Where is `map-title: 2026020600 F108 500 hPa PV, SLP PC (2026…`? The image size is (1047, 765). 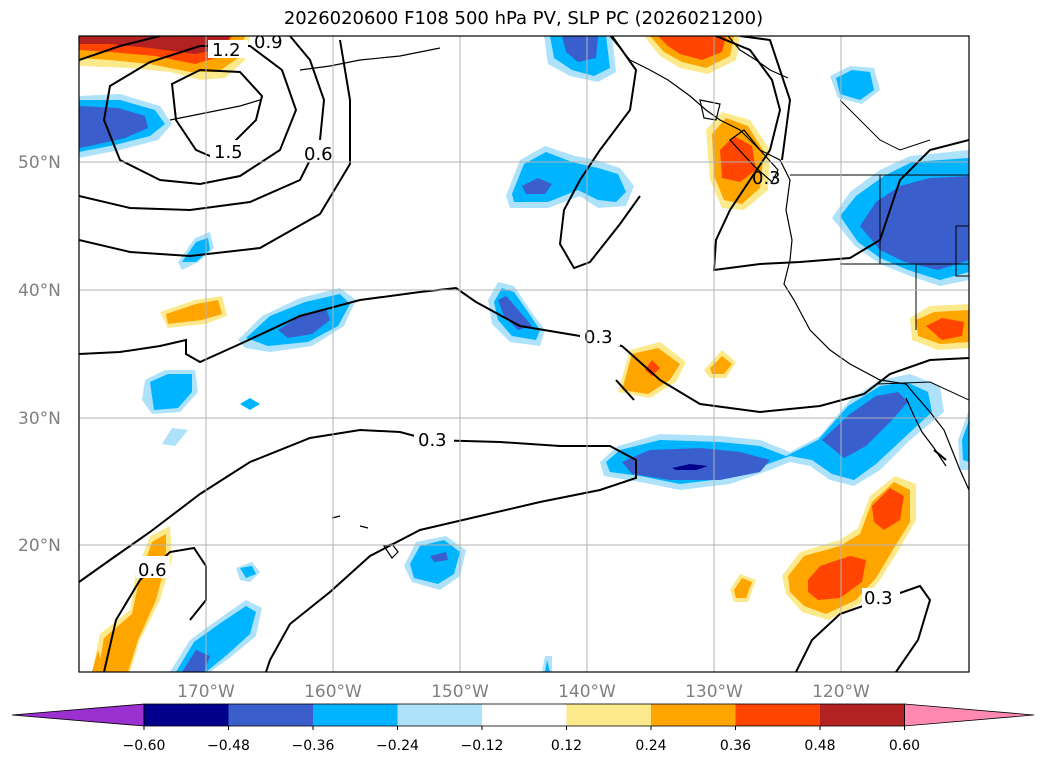 map-title: 2026020600 F108 500 hPa PV, SLP PC (2026… is located at coordinates (523, 18).